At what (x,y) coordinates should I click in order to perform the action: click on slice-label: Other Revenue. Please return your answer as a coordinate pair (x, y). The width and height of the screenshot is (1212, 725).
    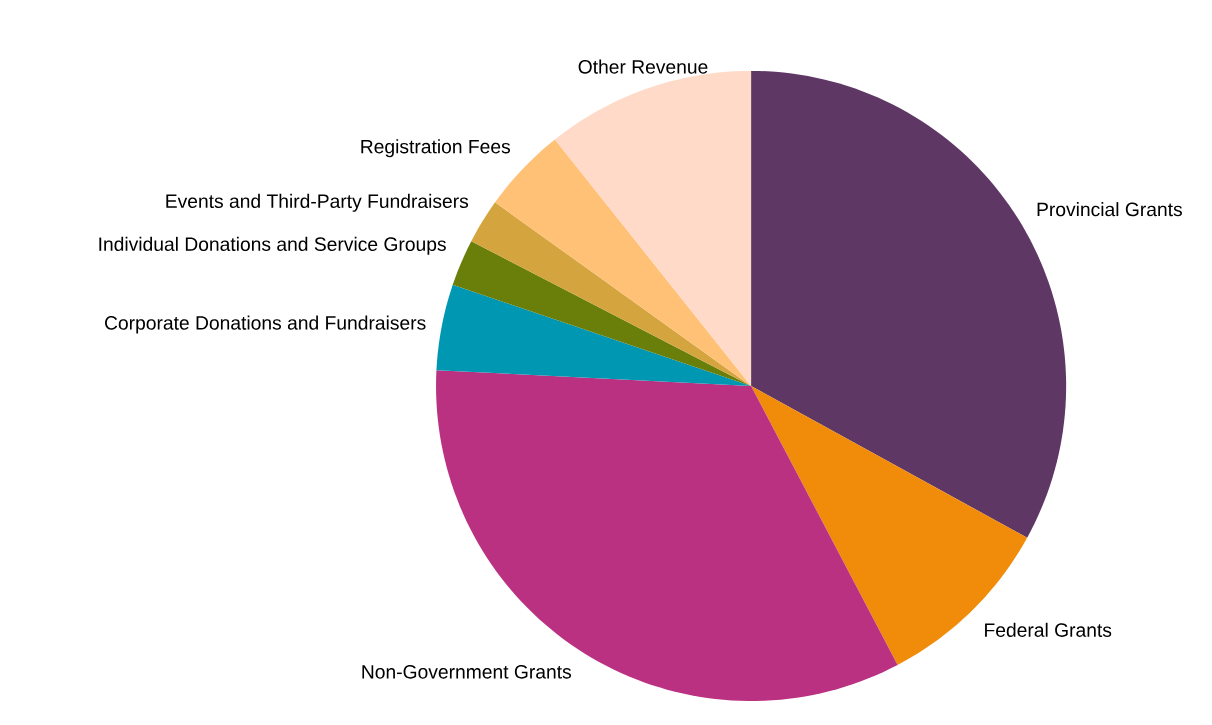
    Looking at the image, I should click on (643, 66).